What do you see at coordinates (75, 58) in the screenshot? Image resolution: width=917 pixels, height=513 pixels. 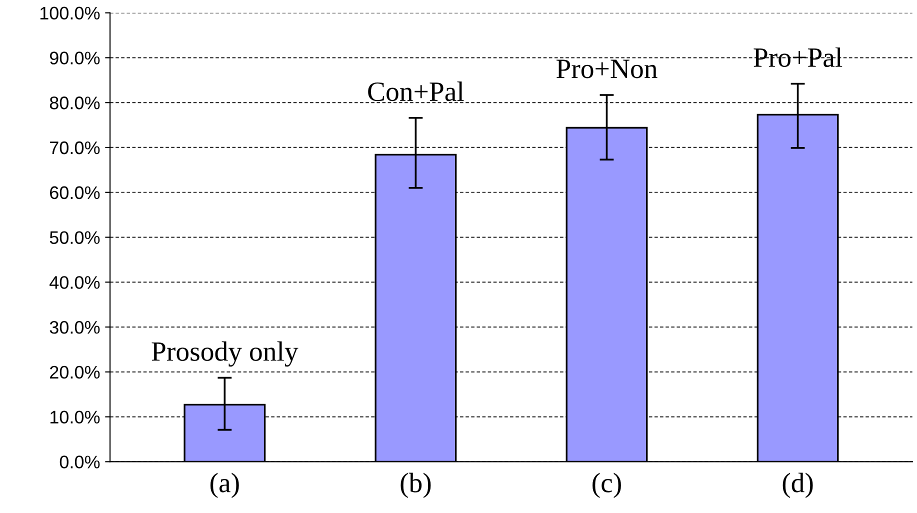 I see `y-tick-label: 90.0%` at bounding box center [75, 58].